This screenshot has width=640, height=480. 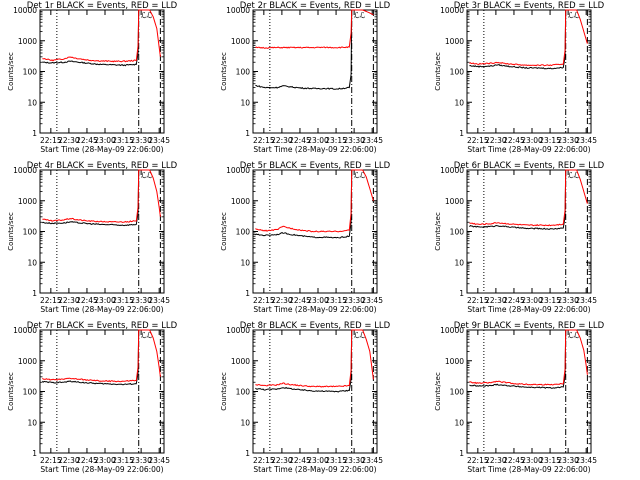 I want to click on panel-title: Det 1r BLACK = Events, RED = LLD, so click(x=102, y=6).